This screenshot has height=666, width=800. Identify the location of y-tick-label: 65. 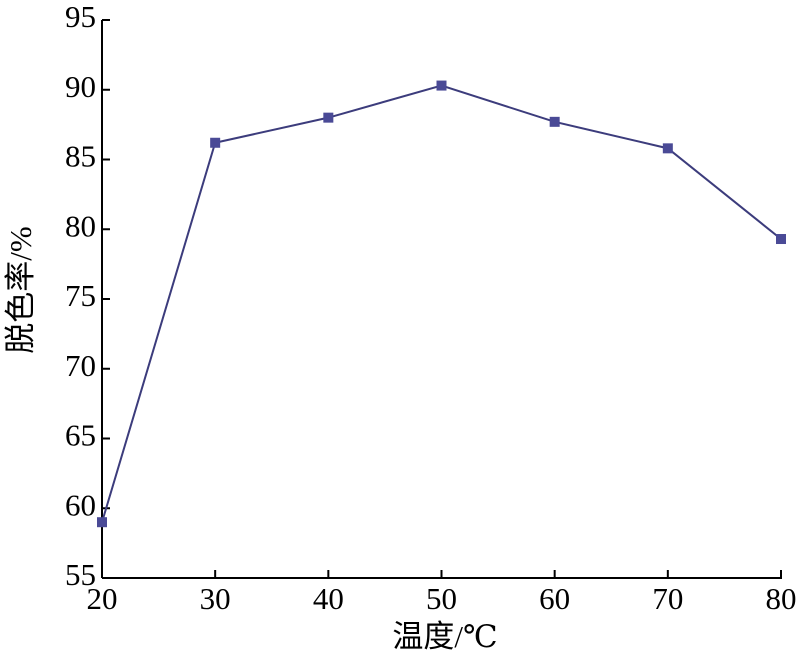
(80, 435).